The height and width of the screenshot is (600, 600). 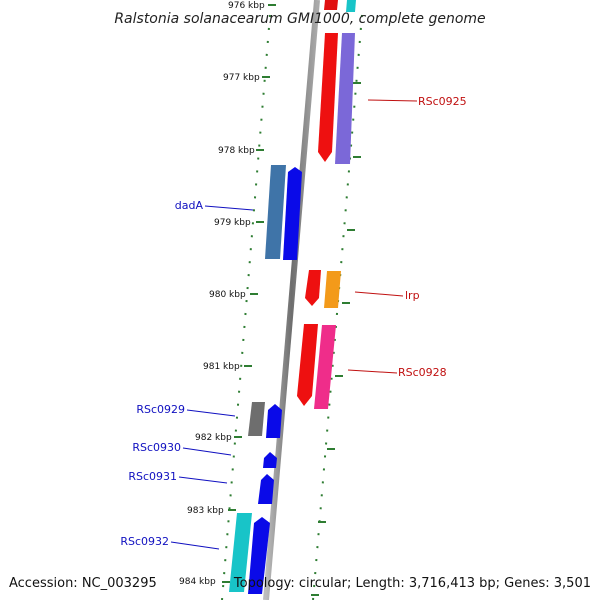 What do you see at coordinates (270, 460) in the screenshot?
I see `gene-rsc0930-blue` at bounding box center [270, 460].